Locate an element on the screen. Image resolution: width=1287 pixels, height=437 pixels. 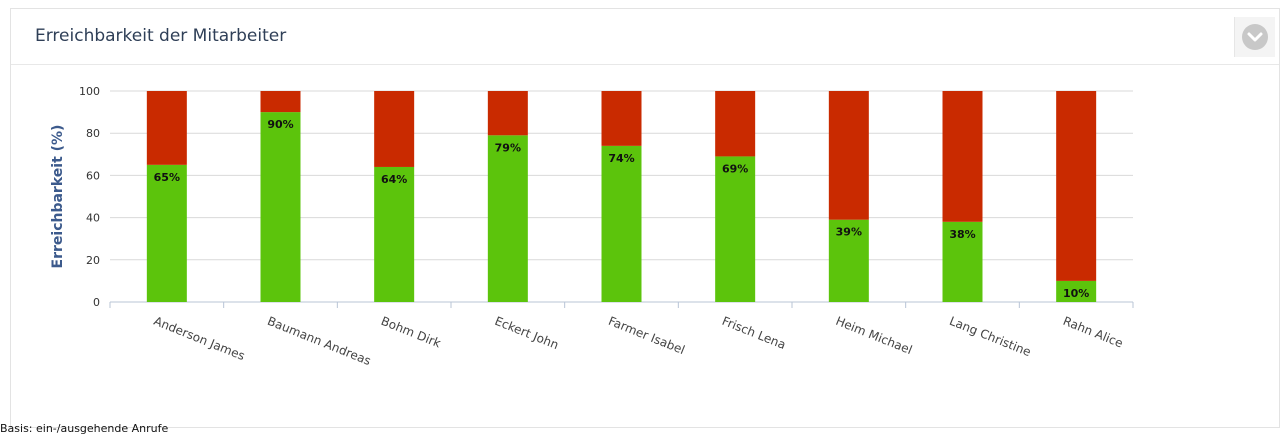
data-label: 69% is located at coordinates (735, 168).